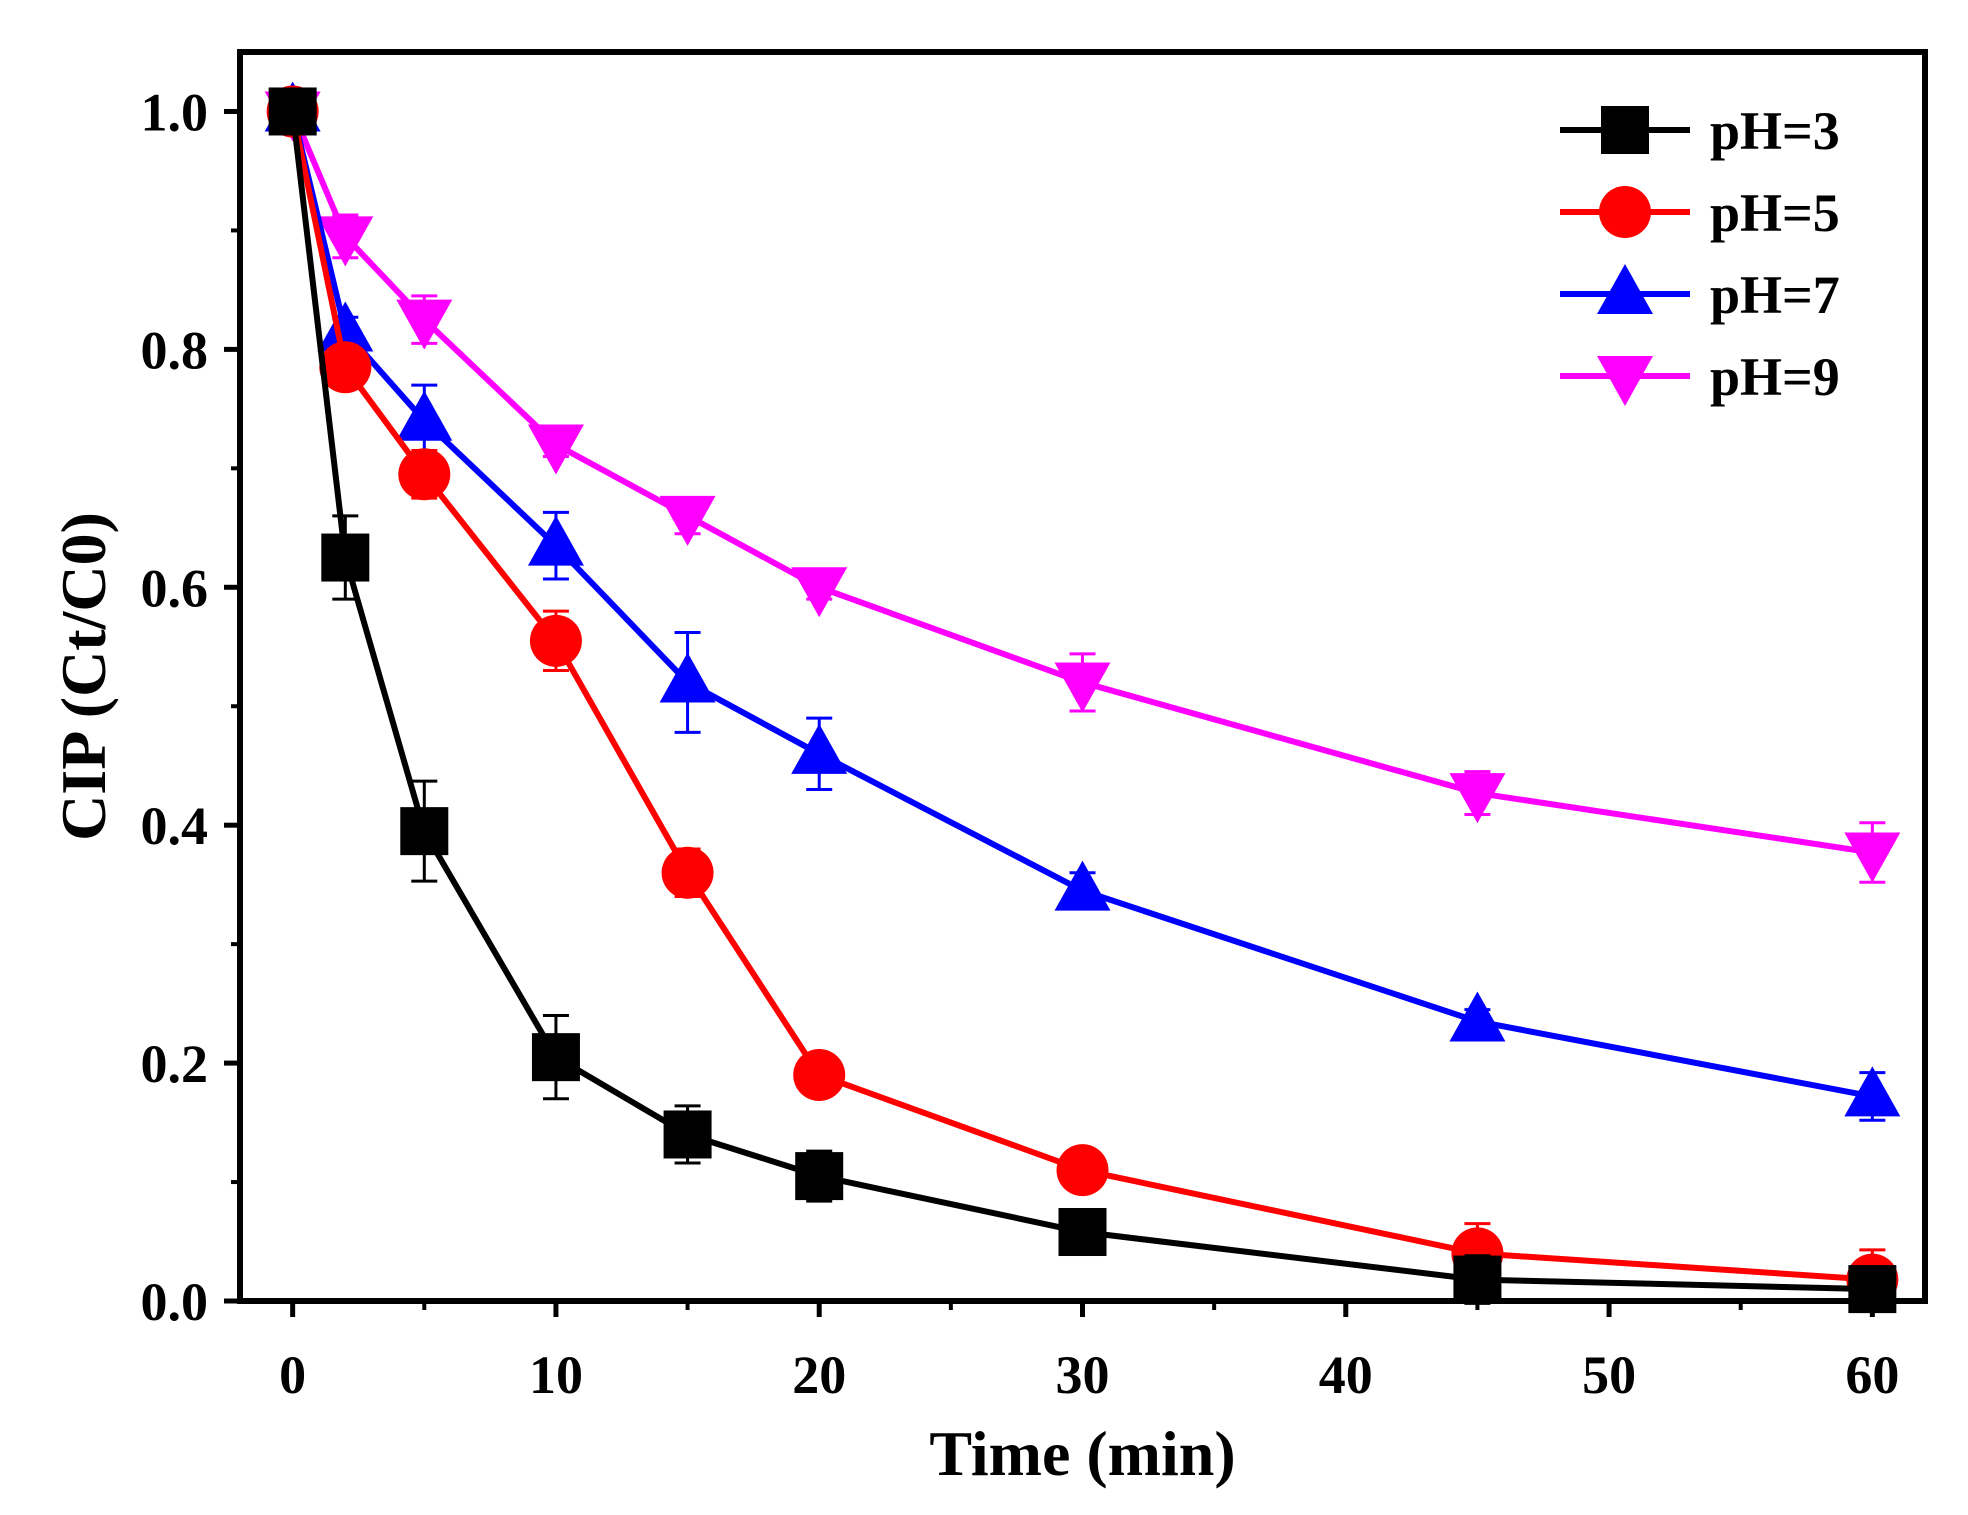 This screenshot has height=1515, width=1968. Describe the element at coordinates (175, 1064) in the screenshot. I see `y-tick-label: 0.2` at that location.